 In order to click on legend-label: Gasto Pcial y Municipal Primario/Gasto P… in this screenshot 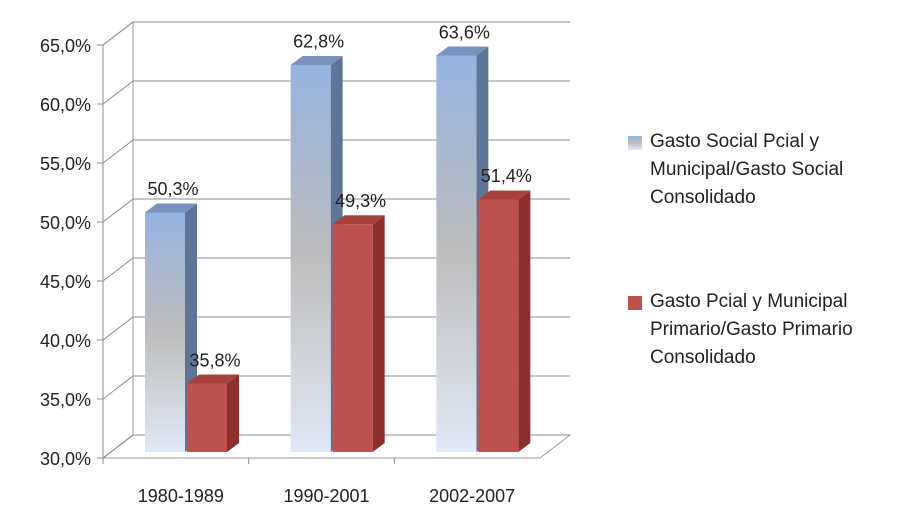, I will do `click(751, 329)`.